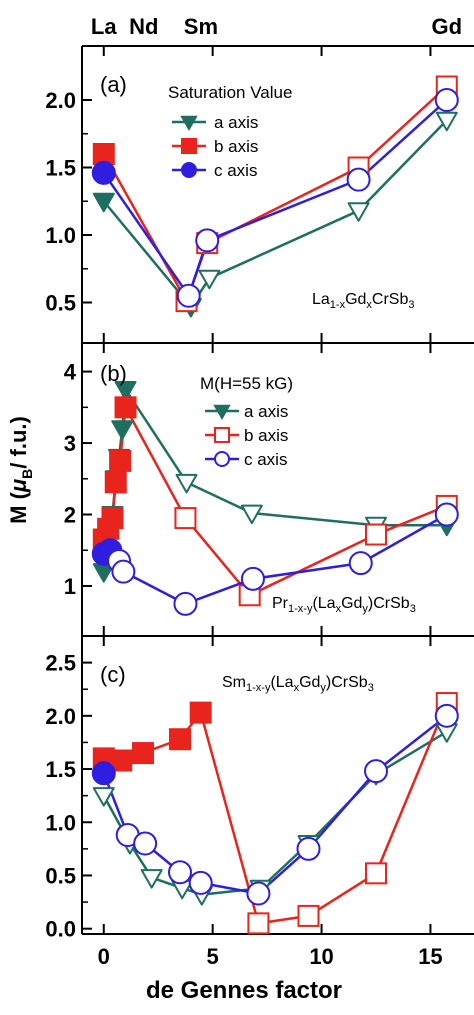  Describe the element at coordinates (18, 507) in the screenshot. I see `y-label-prefix: M (` at that location.